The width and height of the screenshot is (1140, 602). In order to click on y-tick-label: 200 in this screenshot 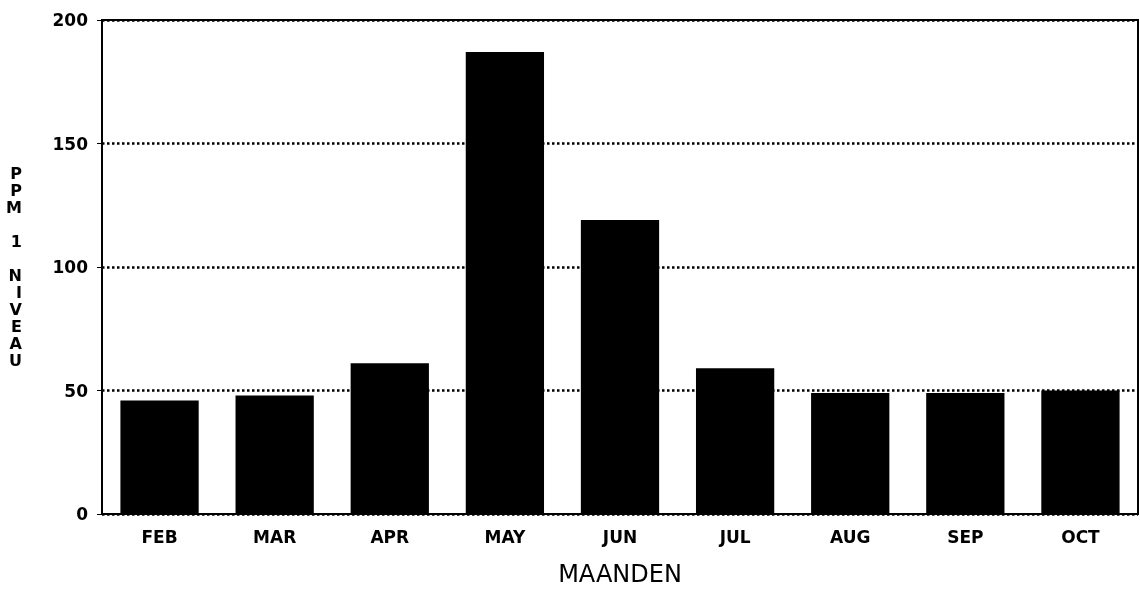, I will do `click(70, 20)`.